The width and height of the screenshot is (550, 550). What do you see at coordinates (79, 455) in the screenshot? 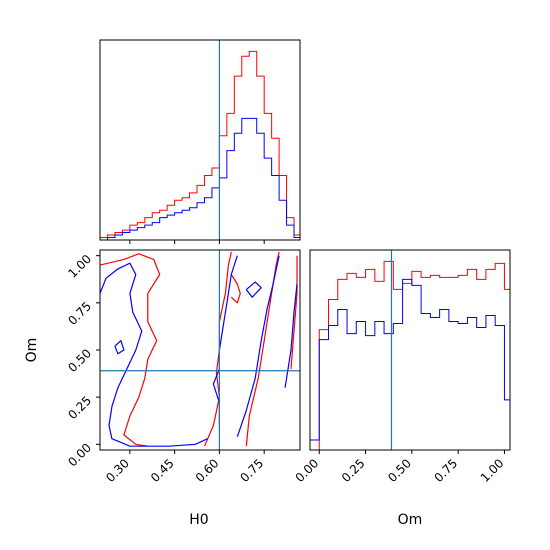
I see `om-y-tick-label: 0.00` at bounding box center [79, 455].